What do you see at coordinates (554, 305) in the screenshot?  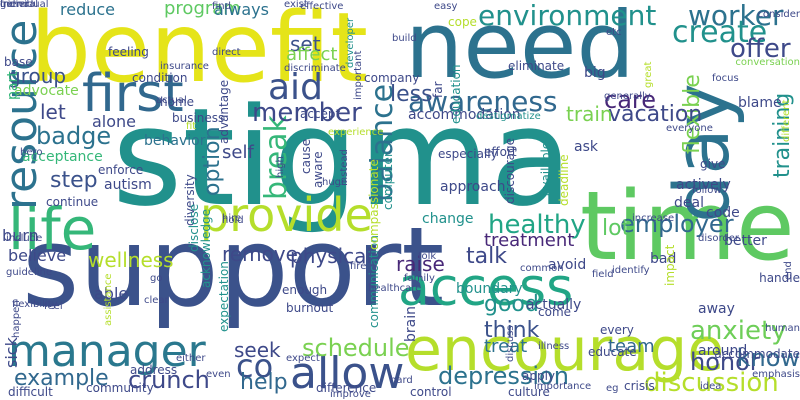 I see `word-actually: actually` at bounding box center [554, 305].